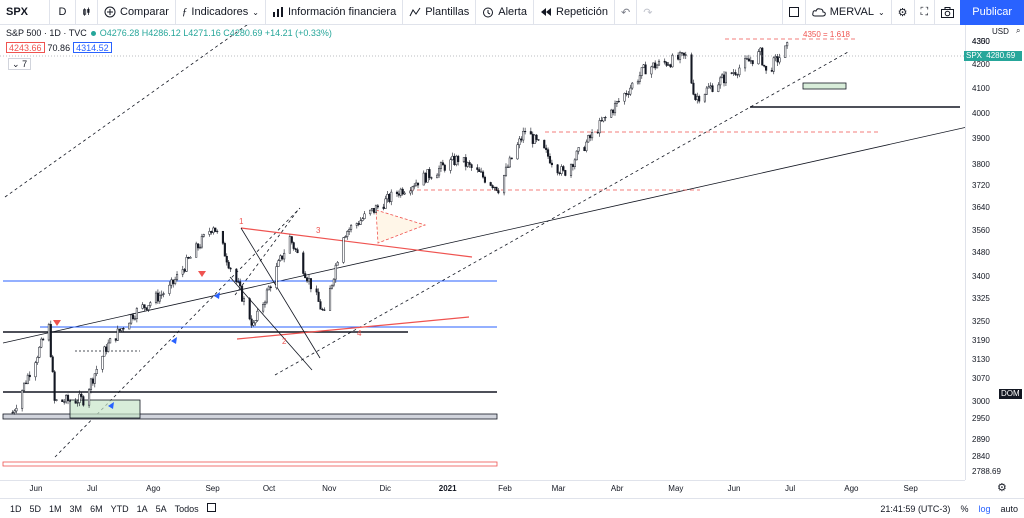 Image resolution: width=1024 pixels, height=518 pixels. What do you see at coordinates (847, 12) in the screenshot?
I see `layout-button: MERVAL ⌄` at bounding box center [847, 12].